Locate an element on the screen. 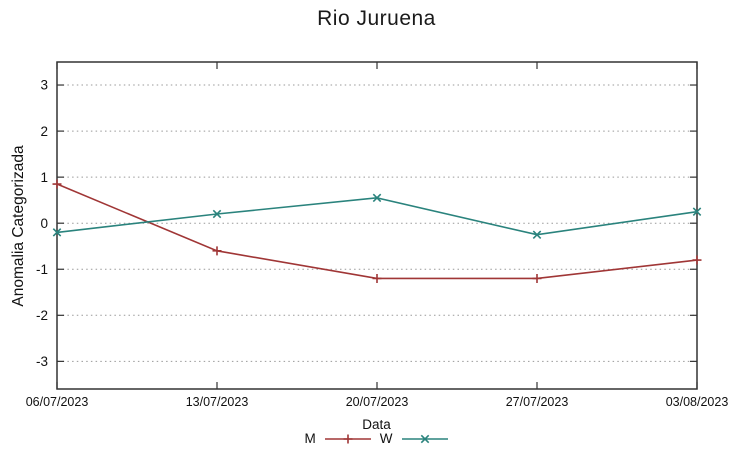 The image size is (753, 459). legend-swatch-W is located at coordinates (424, 438).